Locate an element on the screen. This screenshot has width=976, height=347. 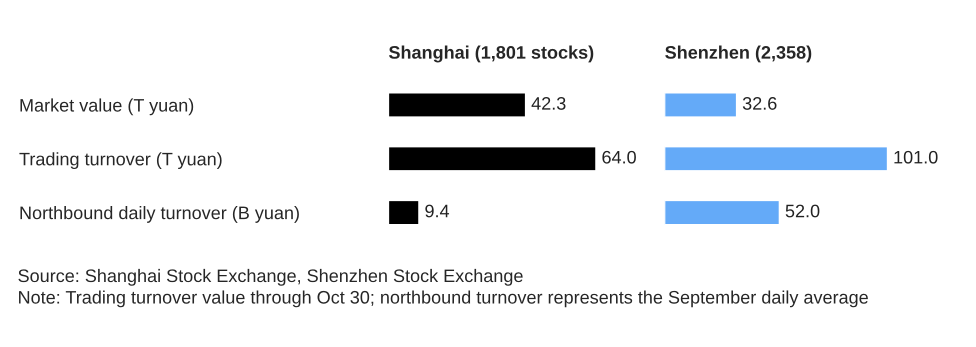
y-tick-label: Northbound daily turnover (B yuan) is located at coordinates (159, 214).